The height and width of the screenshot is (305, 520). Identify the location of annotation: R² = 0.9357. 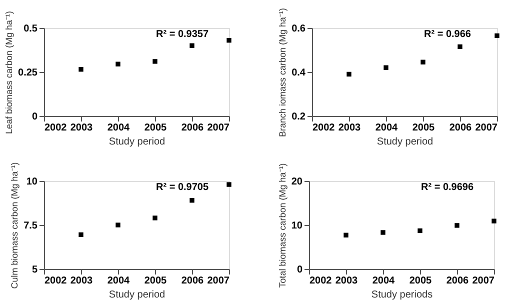
(182, 34).